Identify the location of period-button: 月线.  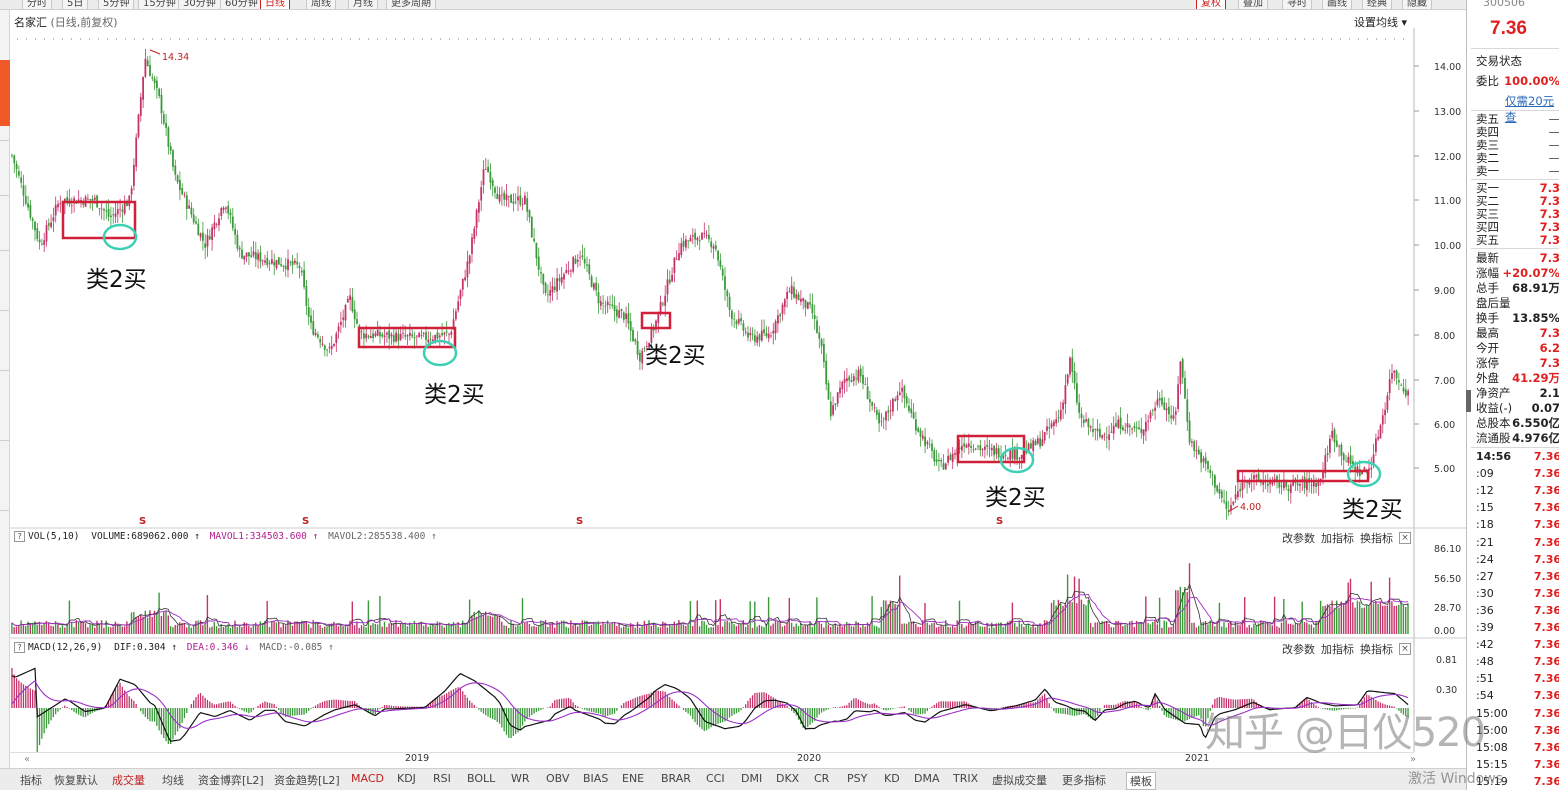
(363, 4).